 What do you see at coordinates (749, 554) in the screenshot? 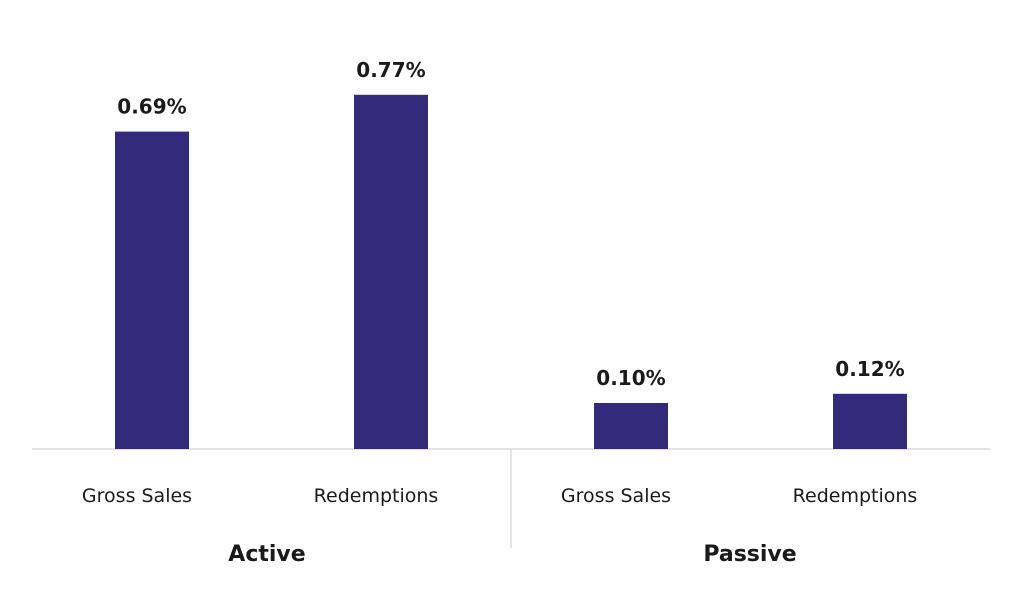
I see `group-label-passive: Passive` at bounding box center [749, 554].